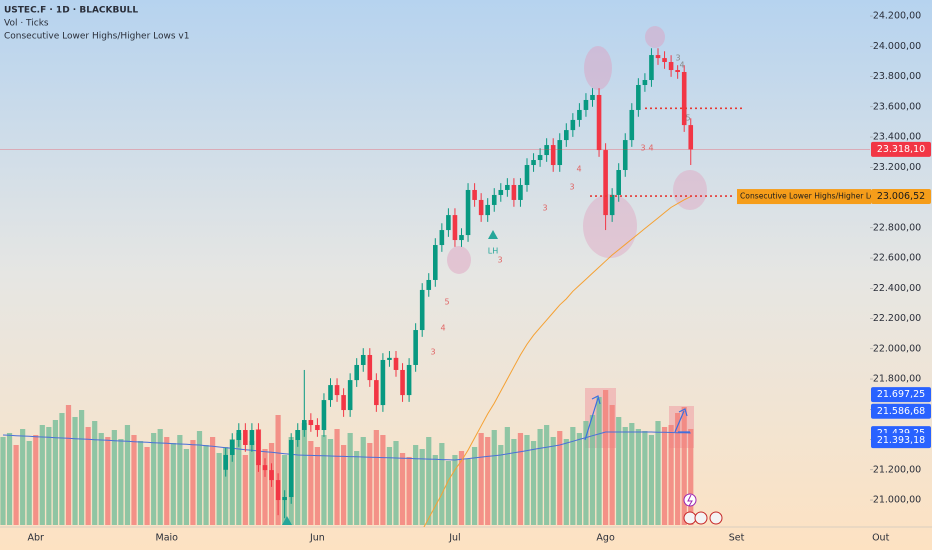 The width and height of the screenshot is (932, 550). I want to click on x-tick-label: Jul, so click(454, 538).